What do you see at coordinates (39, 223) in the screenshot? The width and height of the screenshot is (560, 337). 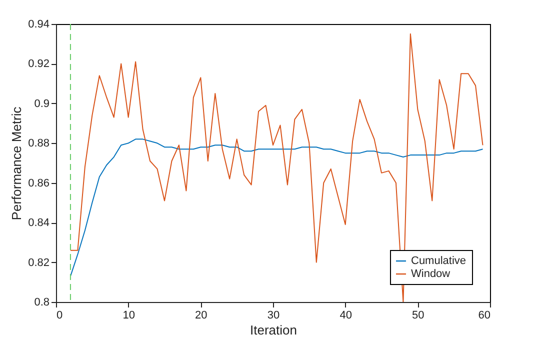 I see `y-tick-label: 0.84` at bounding box center [39, 223].